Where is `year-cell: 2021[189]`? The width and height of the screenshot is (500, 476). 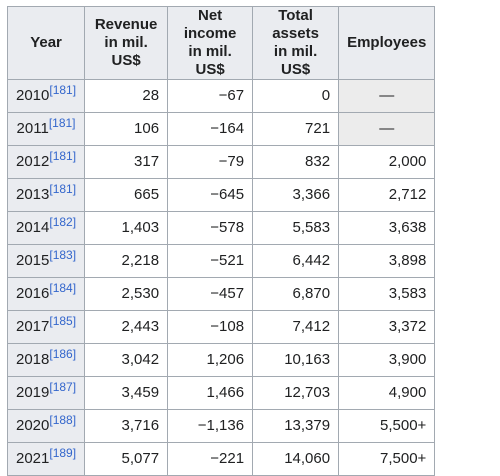 year-cell: 2021[189] is located at coordinates (46, 459).